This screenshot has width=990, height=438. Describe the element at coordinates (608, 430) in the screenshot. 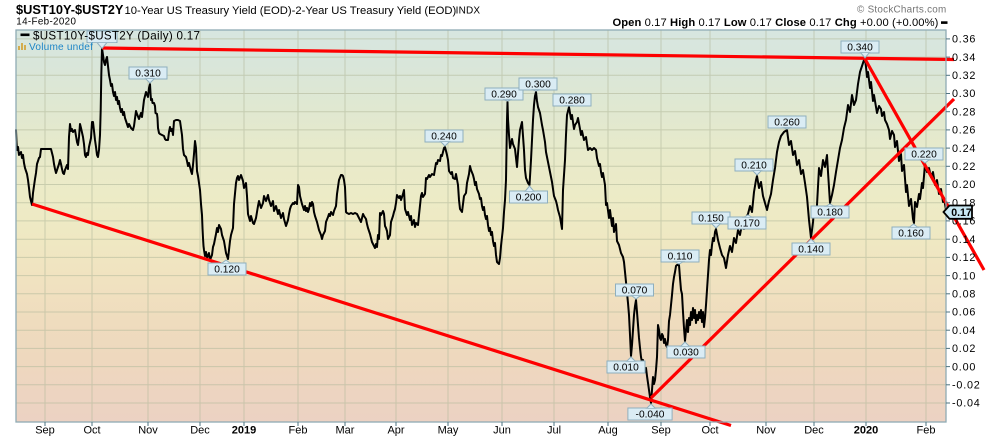

I see `svg-text: Aug` at that location.